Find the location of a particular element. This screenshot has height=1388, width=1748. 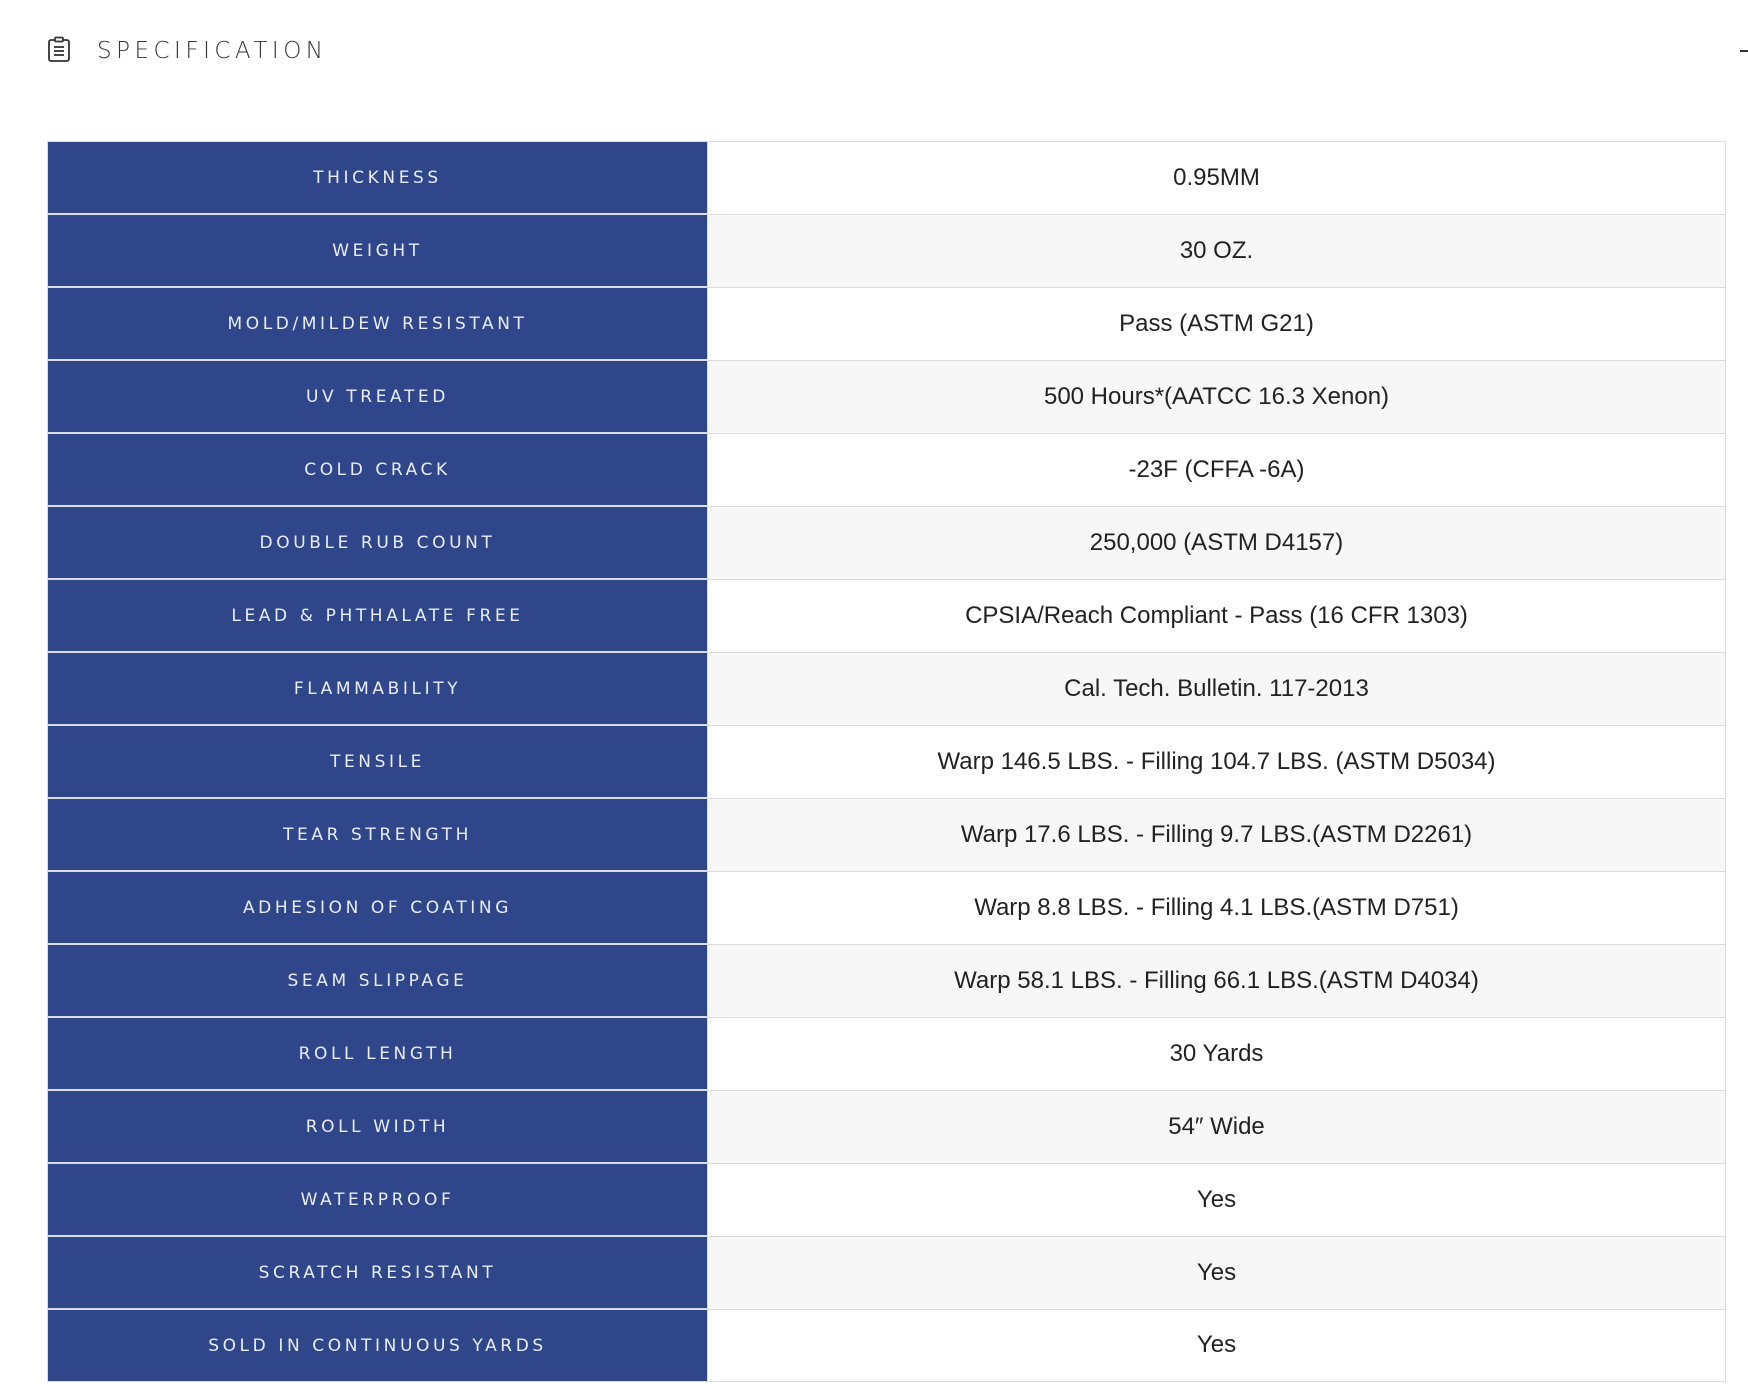

minus-icon is located at coordinates (1744, 51).